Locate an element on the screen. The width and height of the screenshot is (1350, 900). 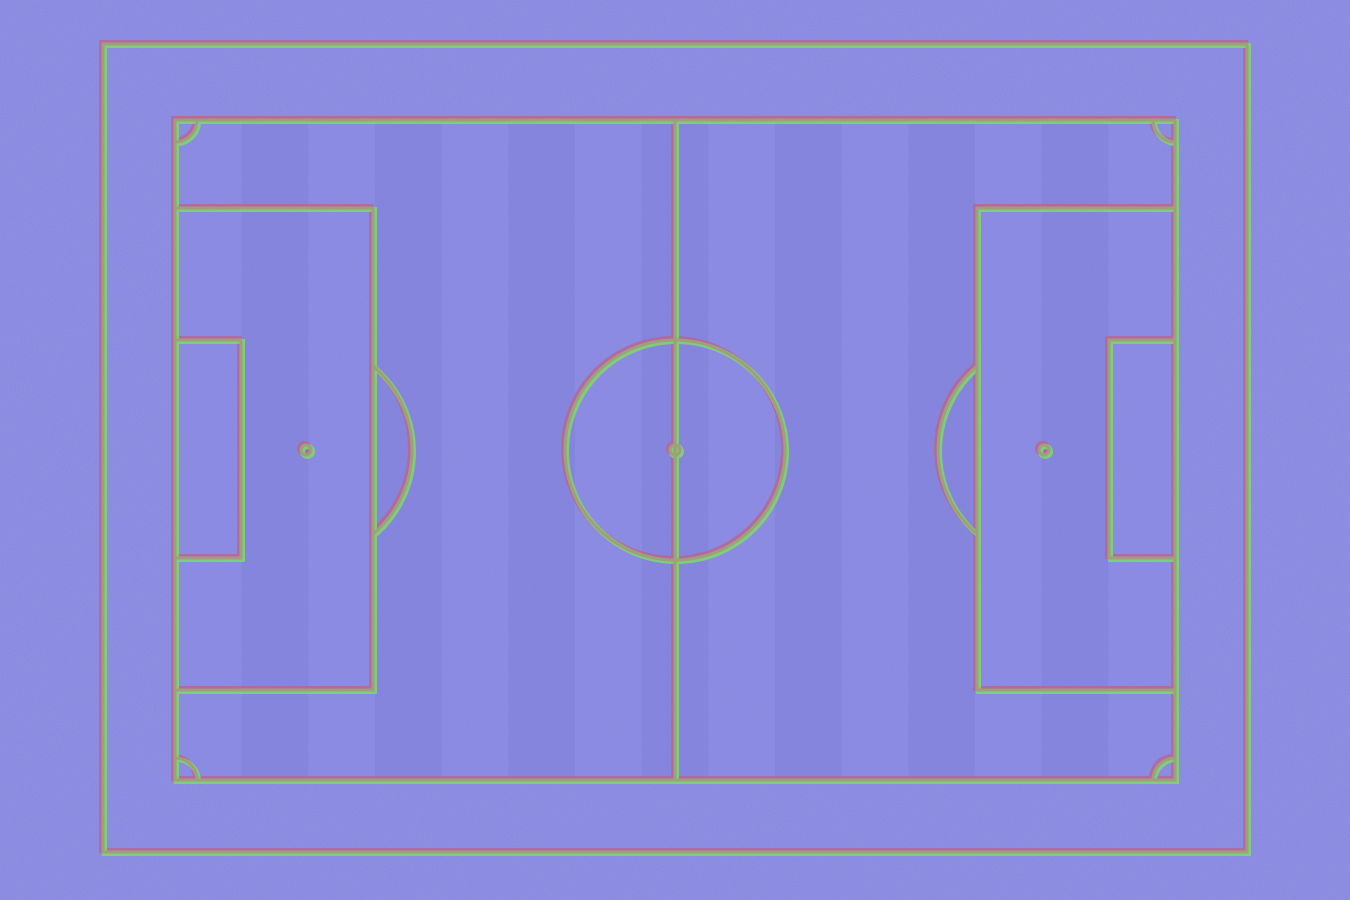
left-goal-area is located at coordinates (208, 449).